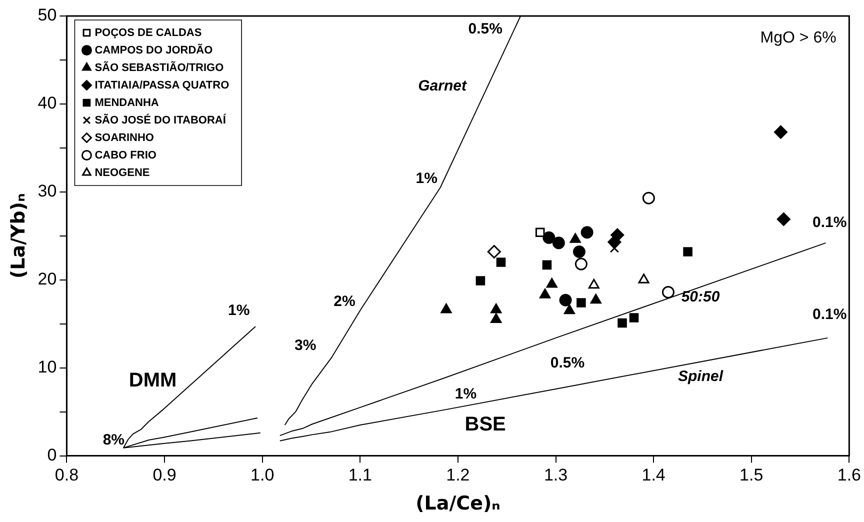  What do you see at coordinates (458, 475) in the screenshot?
I see `x-tick-label: 1.2` at bounding box center [458, 475].